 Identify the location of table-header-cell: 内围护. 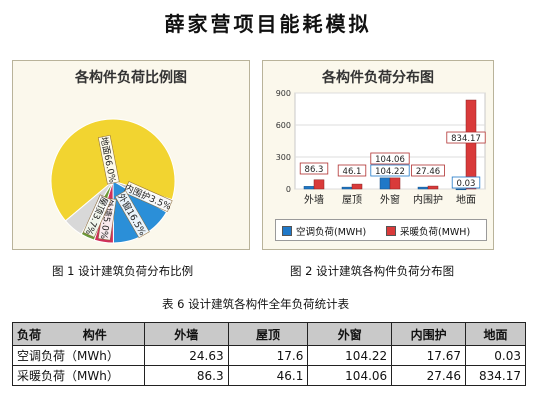
(428, 334).